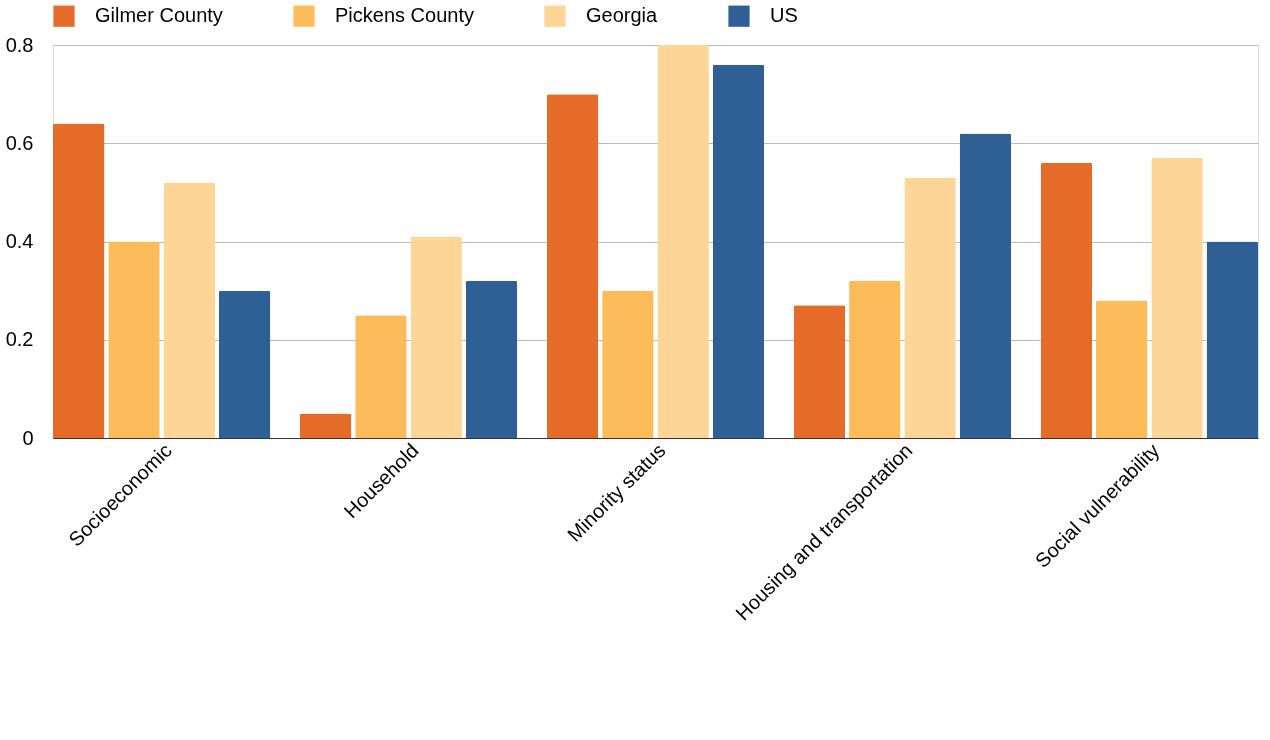 This screenshot has width=1270, height=740. What do you see at coordinates (19, 142) in the screenshot?
I see `y-tick-label: 0.6` at bounding box center [19, 142].